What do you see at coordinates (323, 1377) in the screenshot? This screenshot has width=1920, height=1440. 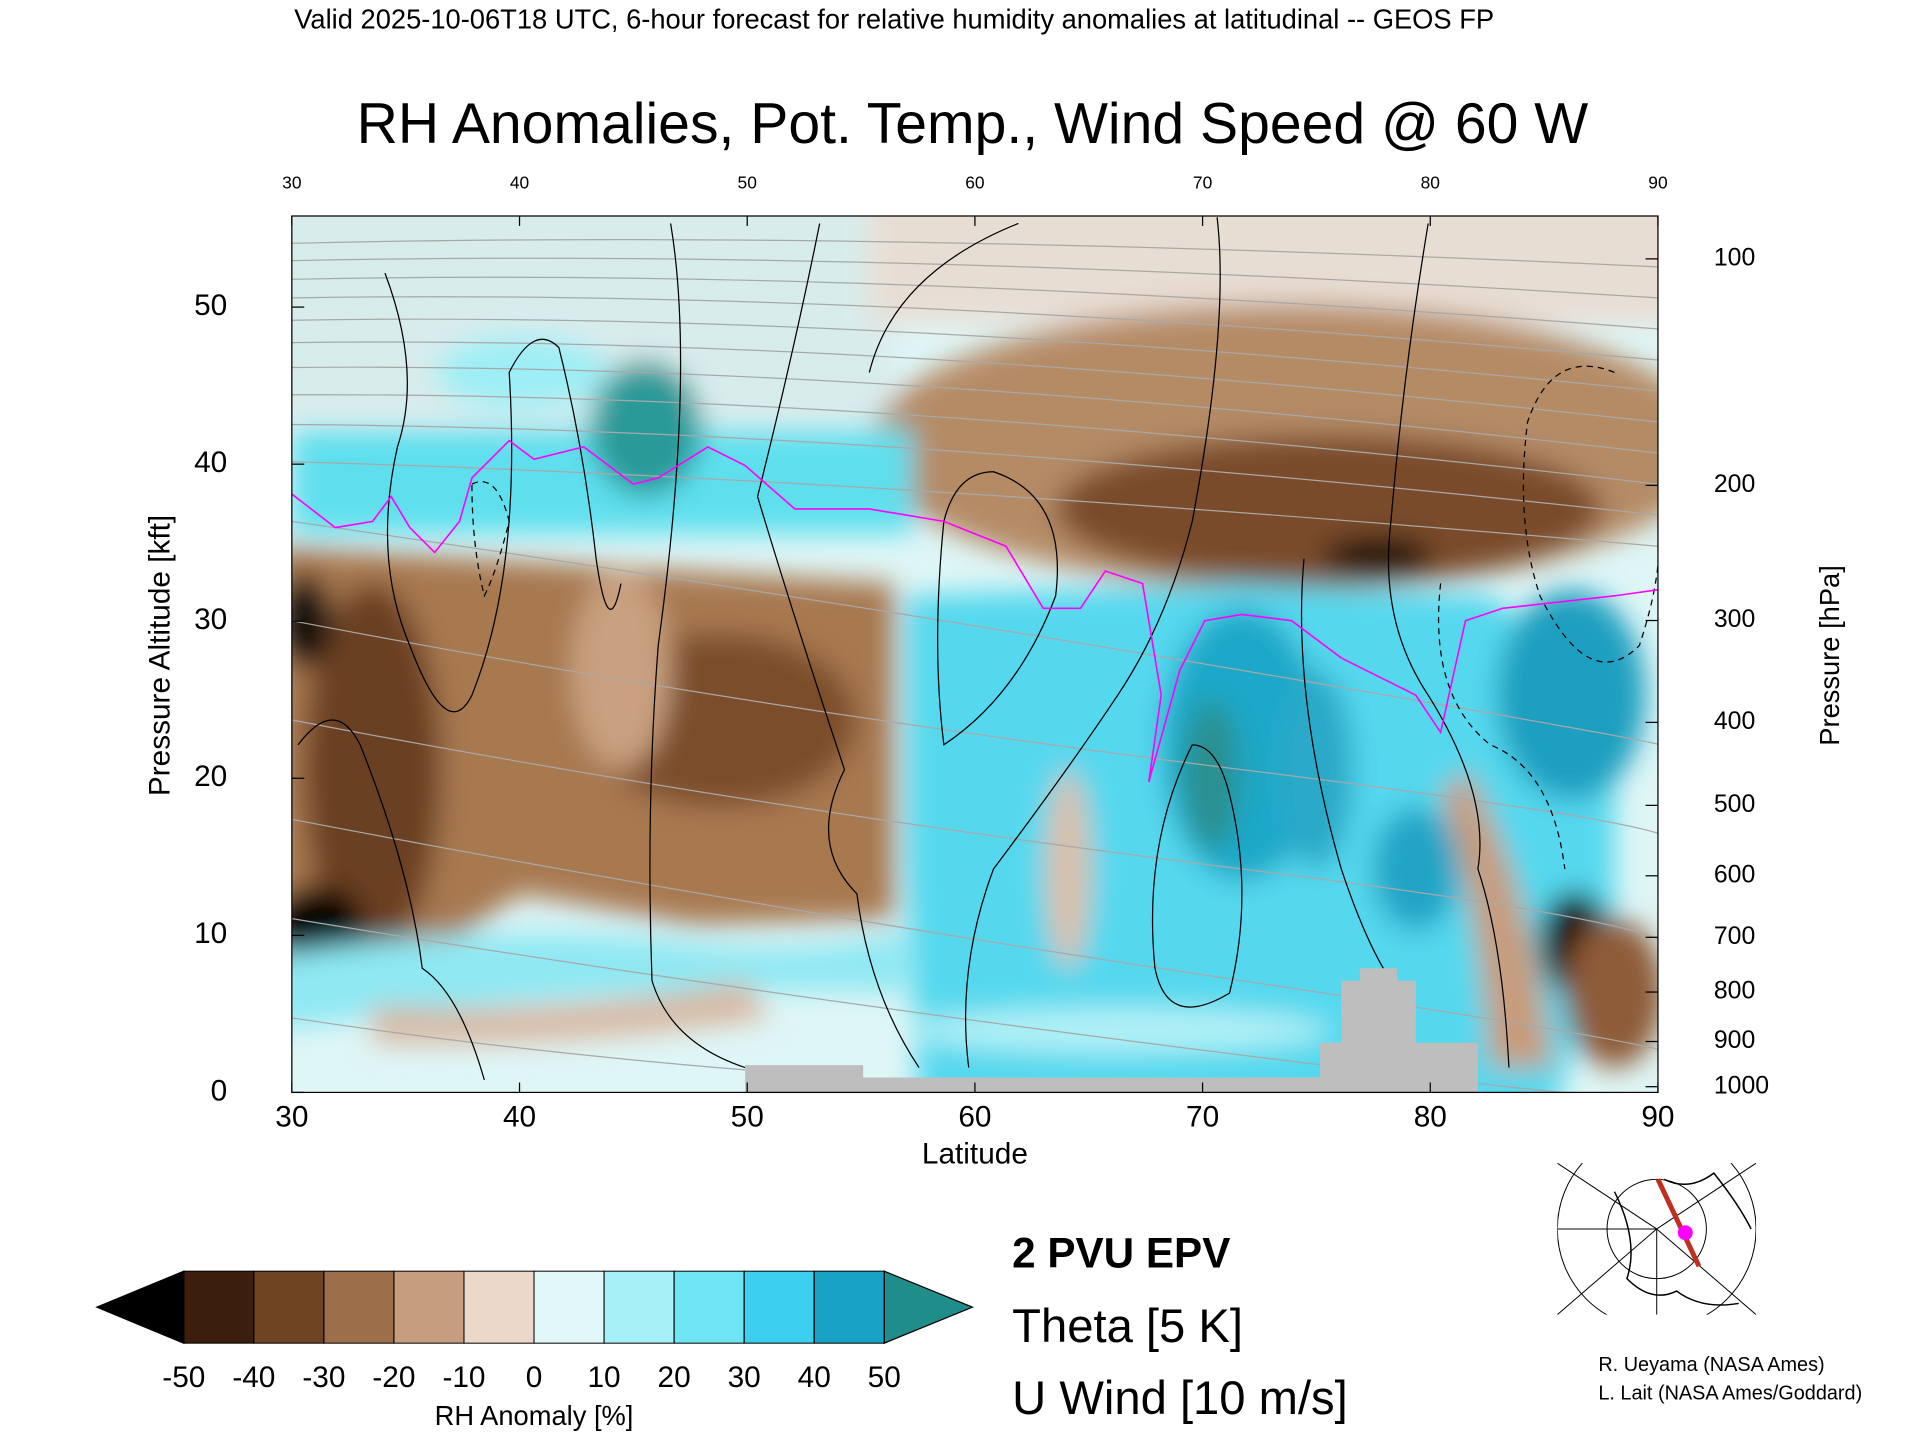 I see `colorbar-tick-label: -30` at bounding box center [323, 1377].